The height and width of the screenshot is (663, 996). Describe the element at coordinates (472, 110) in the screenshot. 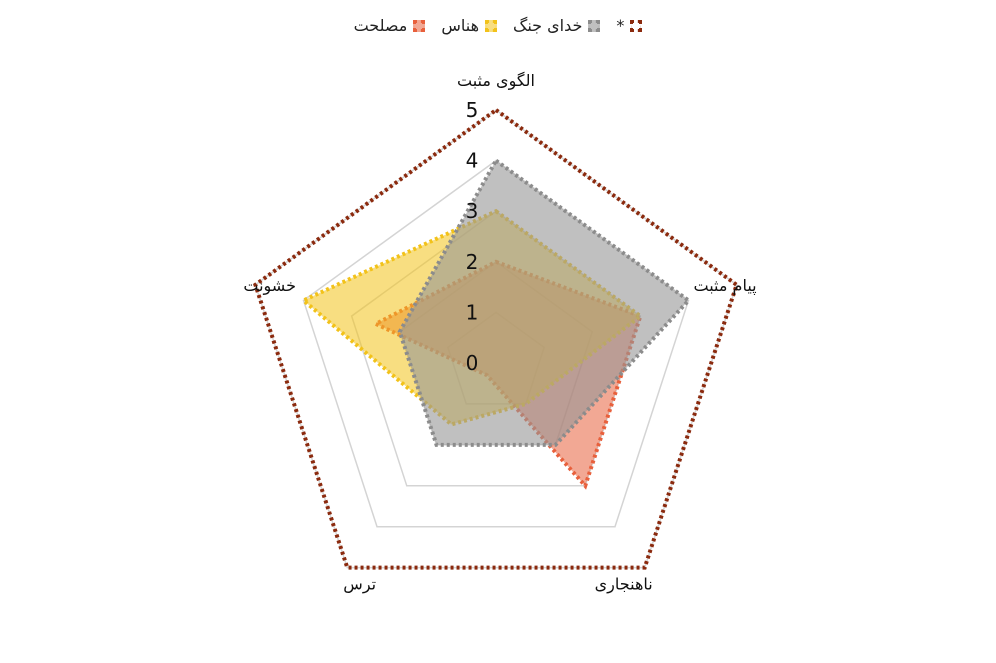

I see `tick-label: 5` at that location.